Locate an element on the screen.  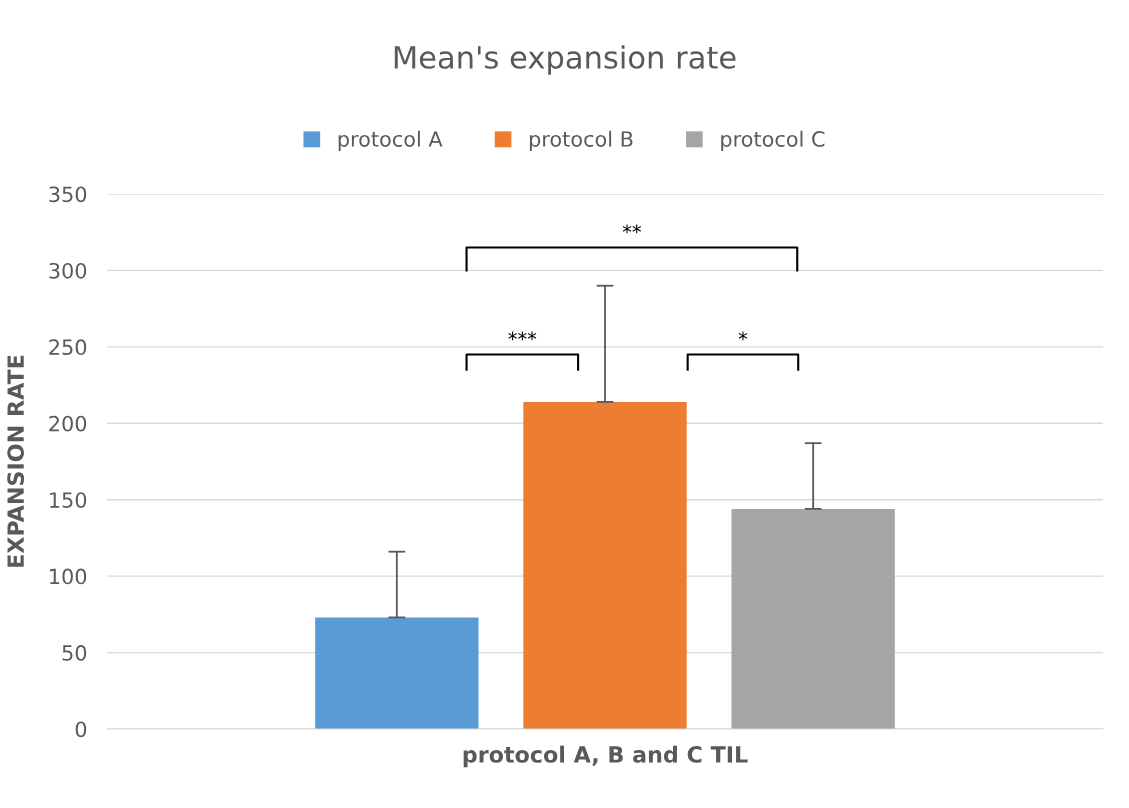
y-tick-label: 100 is located at coordinates (68, 576).